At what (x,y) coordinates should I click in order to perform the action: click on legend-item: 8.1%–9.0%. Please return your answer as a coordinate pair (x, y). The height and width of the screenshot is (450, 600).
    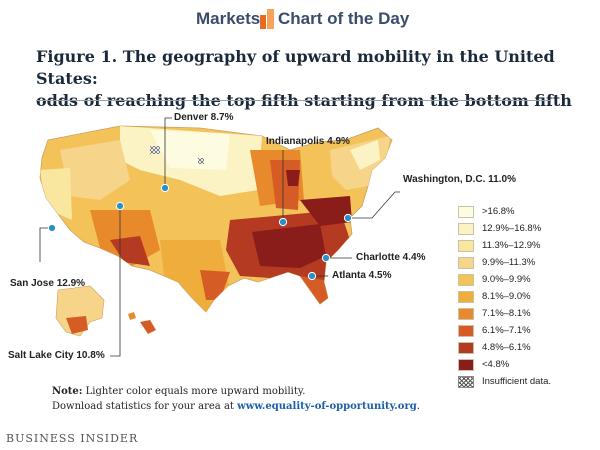
    Looking at the image, I should click on (528, 298).